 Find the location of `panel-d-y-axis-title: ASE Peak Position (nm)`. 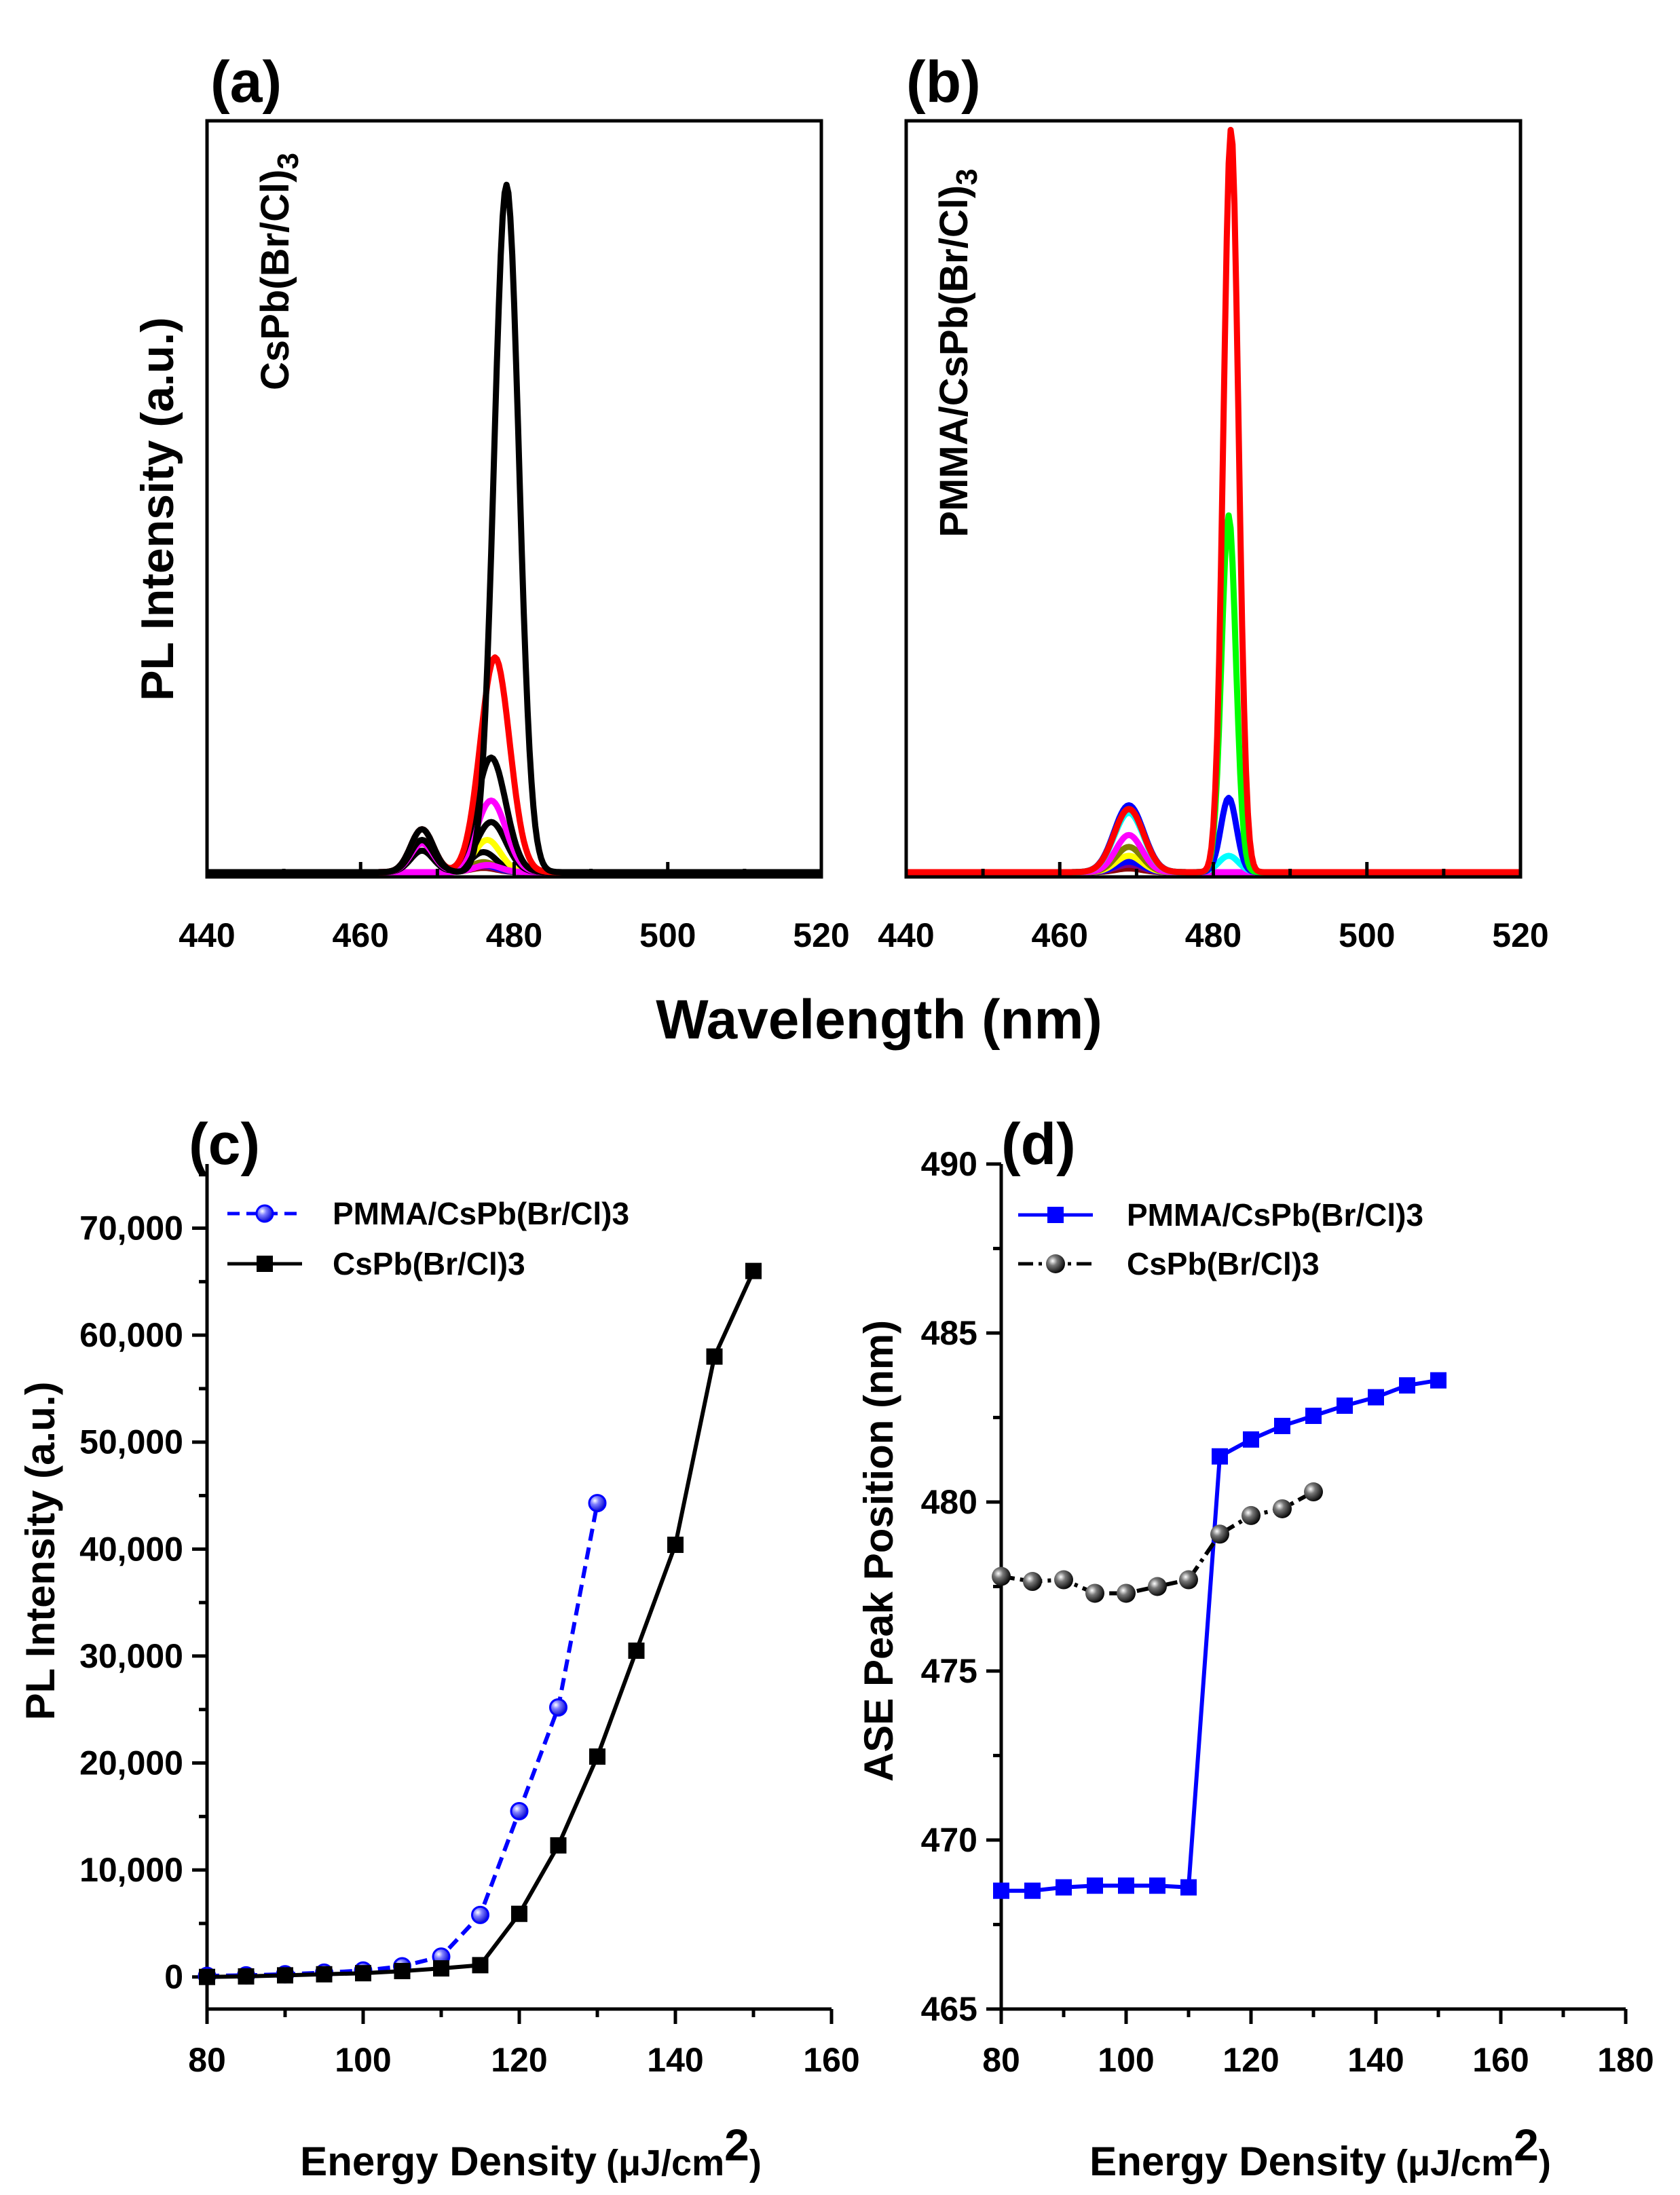

panel-d-y-axis-title: ASE Peak Position (nm) is located at coordinates (878, 1551).